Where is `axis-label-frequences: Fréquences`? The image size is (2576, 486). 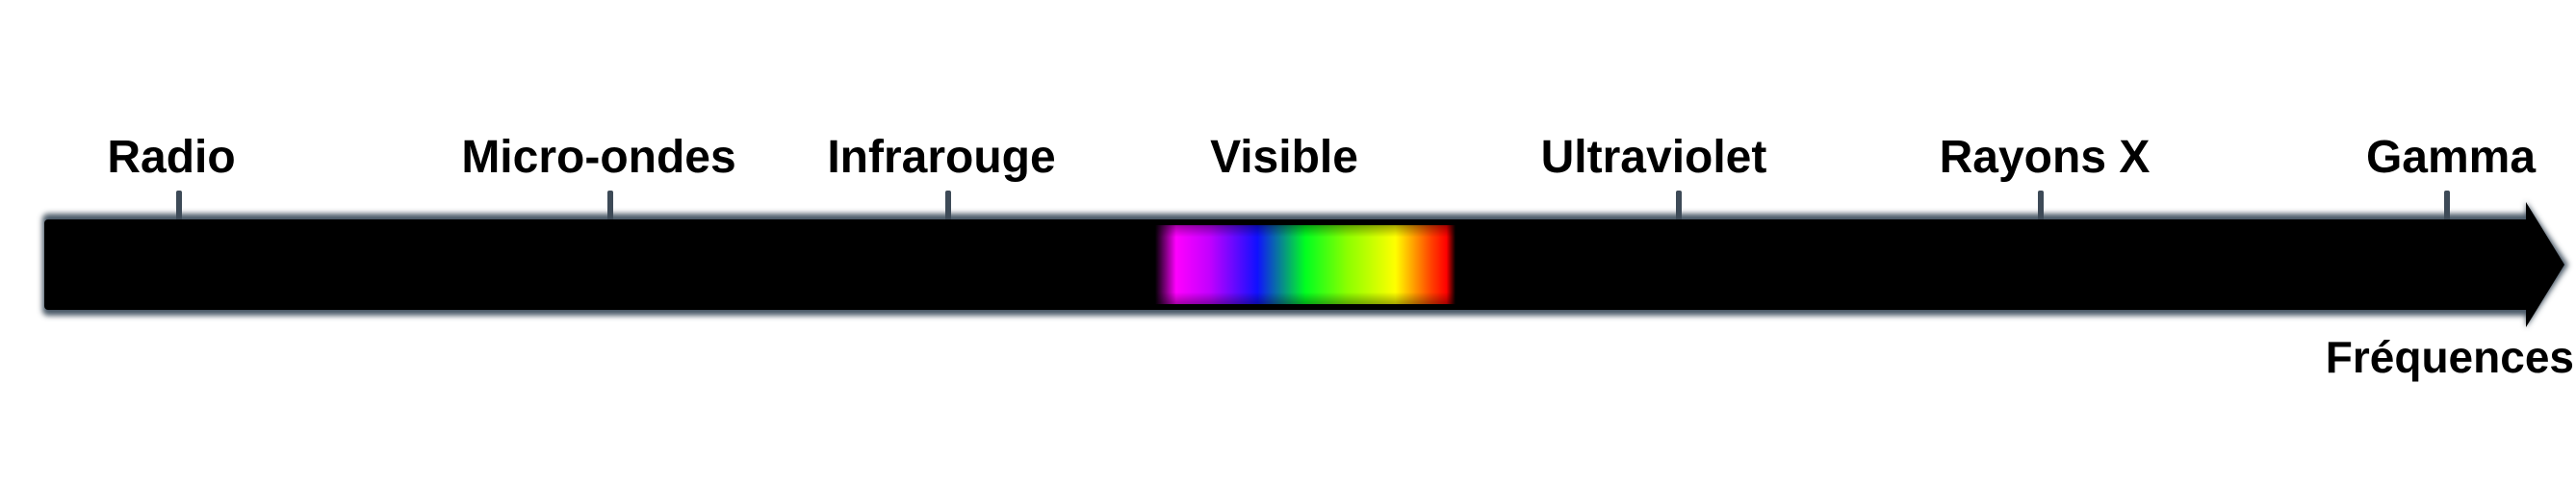
axis-label-frequences: Fréquences is located at coordinates (2449, 357).